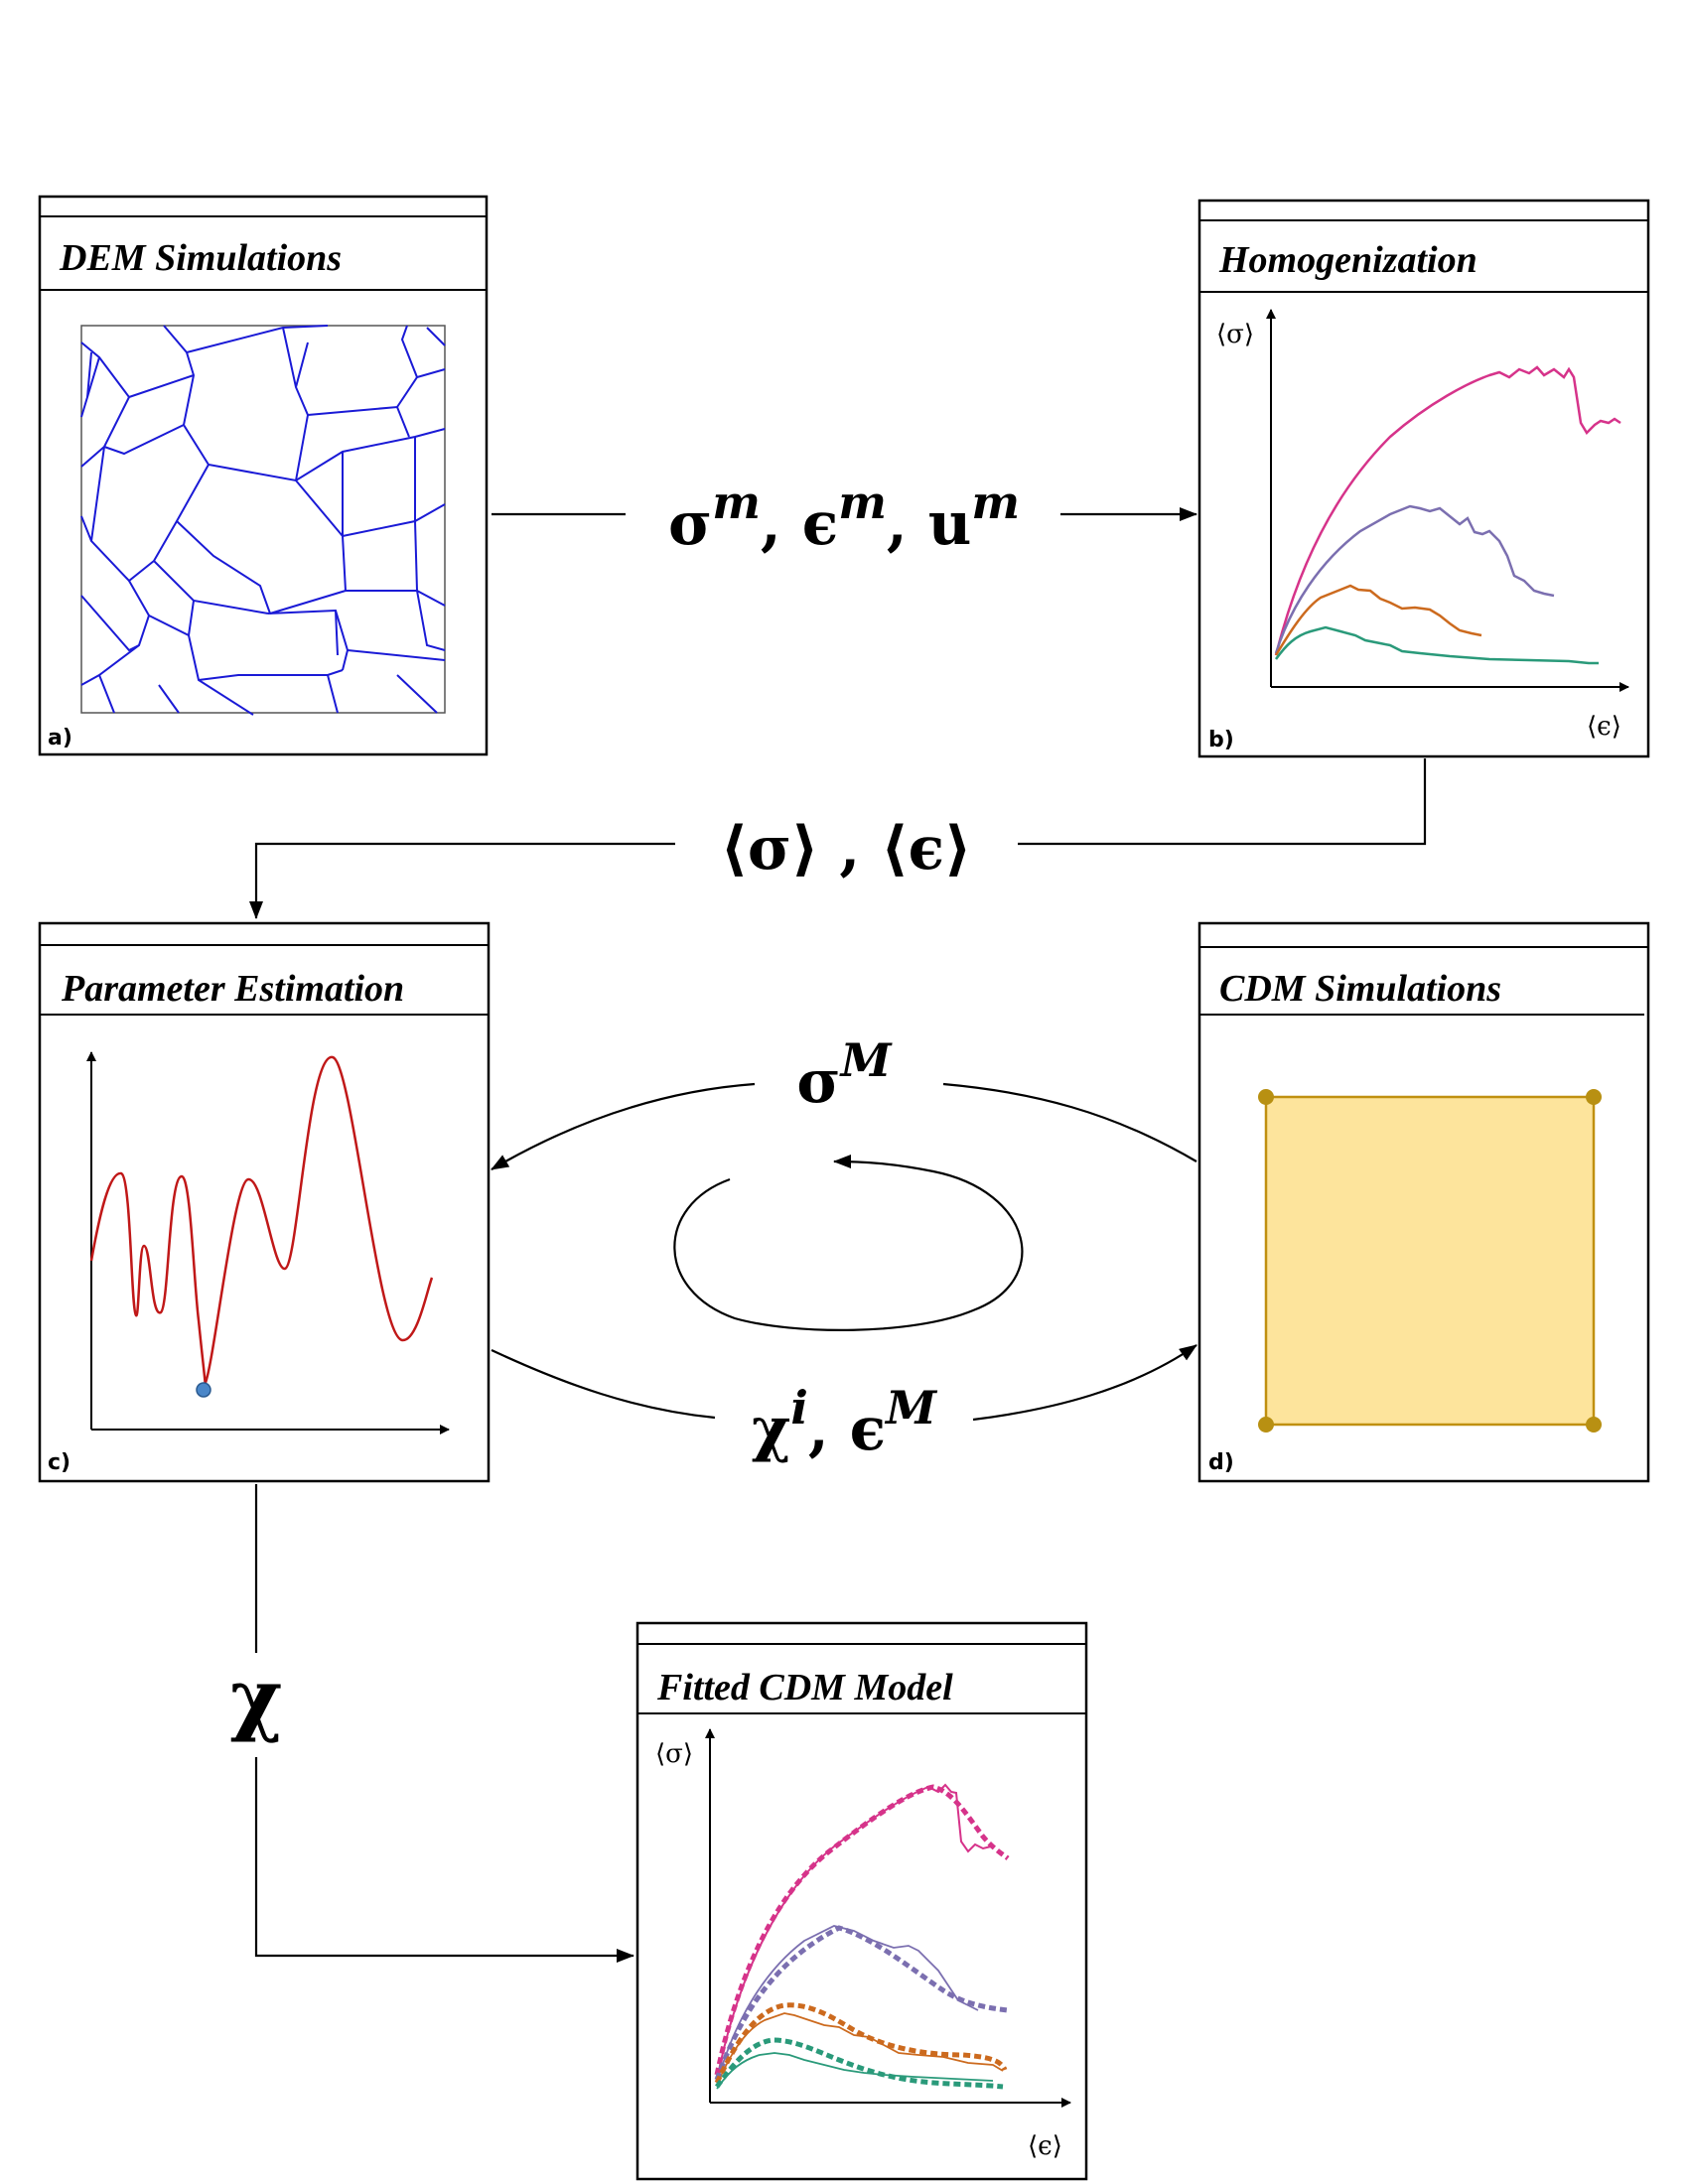 This screenshot has height=2184, width=1688. I want to click on panel-title-fitted-cdm: Fitted CDM Model, so click(804, 1687).